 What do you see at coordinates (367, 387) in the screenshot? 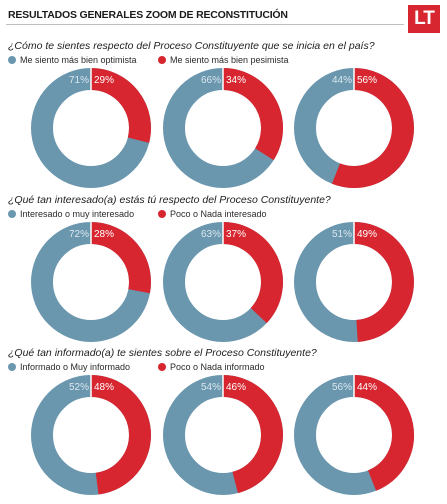
I see `data-label-secondary: 44%` at bounding box center [367, 387].